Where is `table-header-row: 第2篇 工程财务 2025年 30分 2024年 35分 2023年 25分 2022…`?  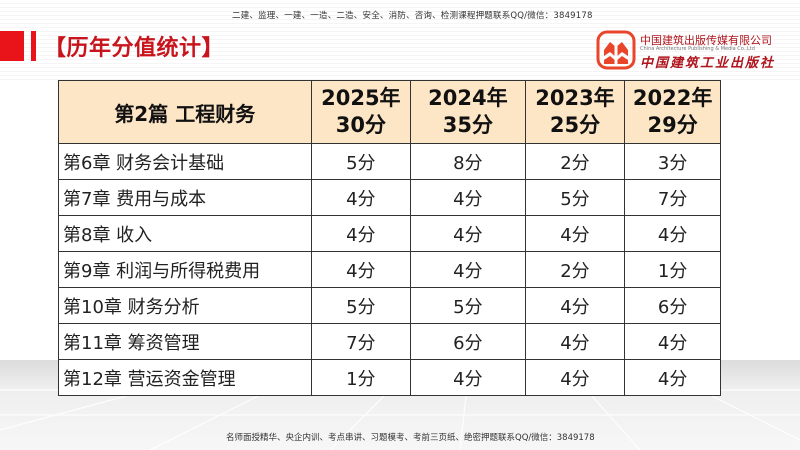
table-header-row: 第2篇 工程财务 2025年 30分 2024年 35分 2023年 25分 2022… is located at coordinates (389, 112).